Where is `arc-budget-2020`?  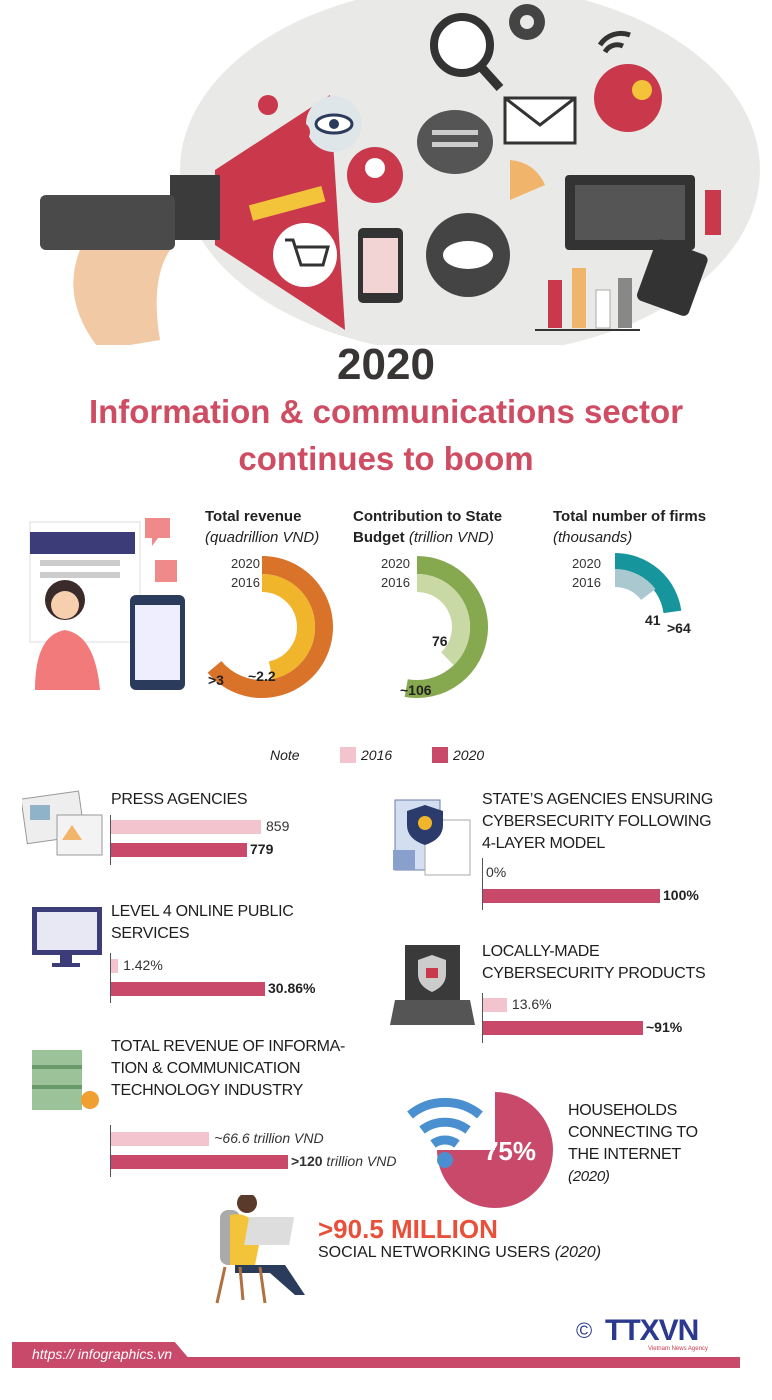 arc-budget-2020 is located at coordinates (446, 627).